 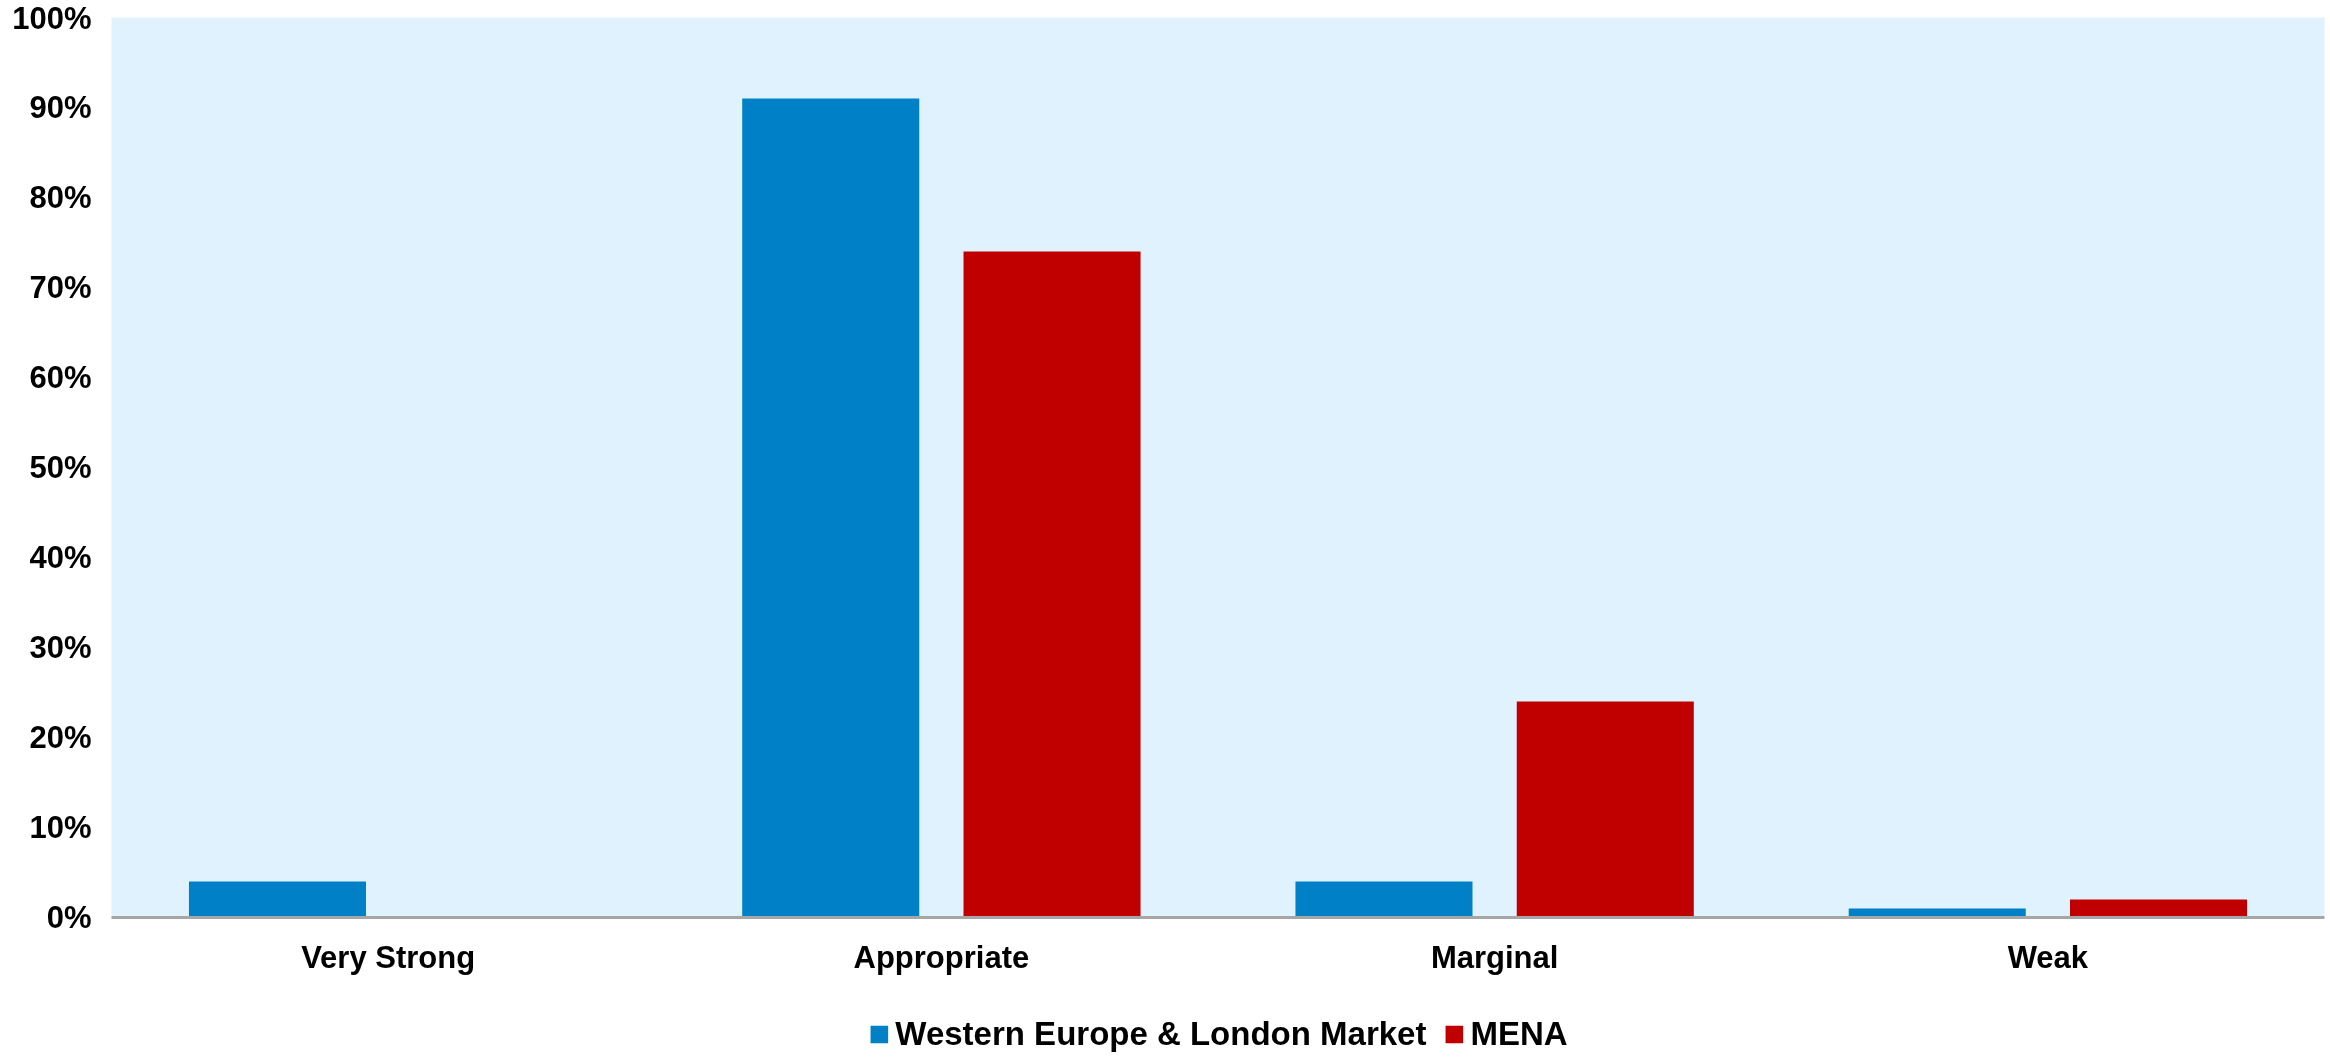 What do you see at coordinates (60, 557) in the screenshot?
I see `y-tick-label: 40%` at bounding box center [60, 557].